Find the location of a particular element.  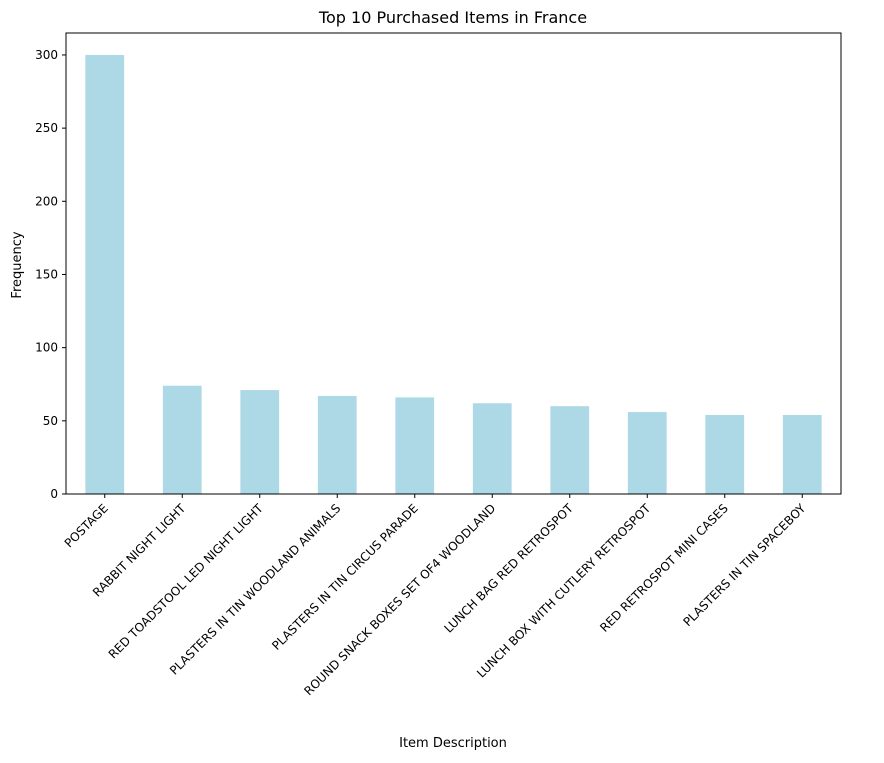

y-tick-label: 150 is located at coordinates (46, 274).